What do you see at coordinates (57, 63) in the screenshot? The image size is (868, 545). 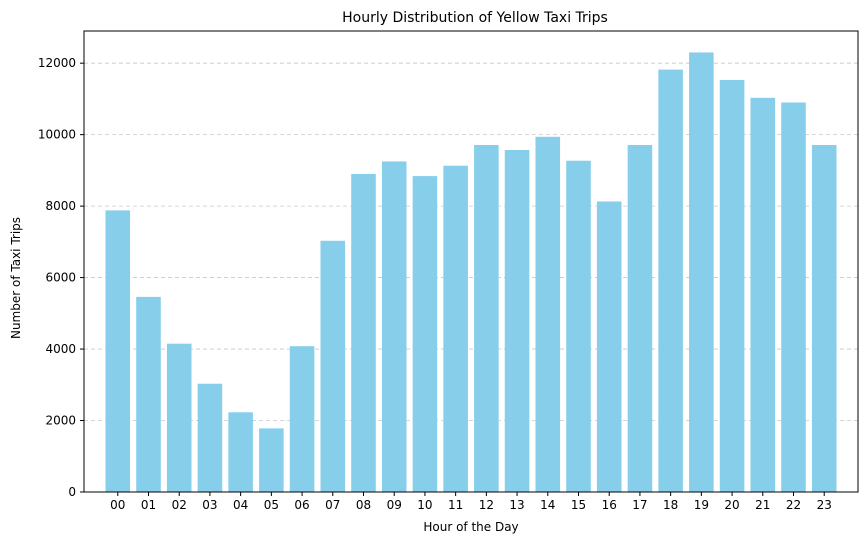 I see `y-tick-label: 12000` at bounding box center [57, 63].